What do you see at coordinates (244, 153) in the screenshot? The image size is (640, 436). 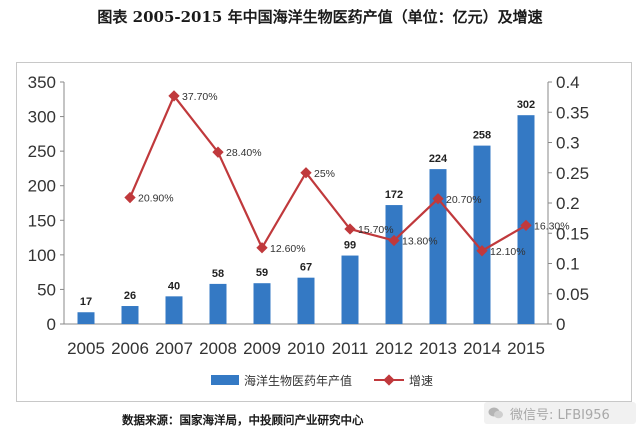 I see `growth-value-label: 28.40%` at bounding box center [244, 153].